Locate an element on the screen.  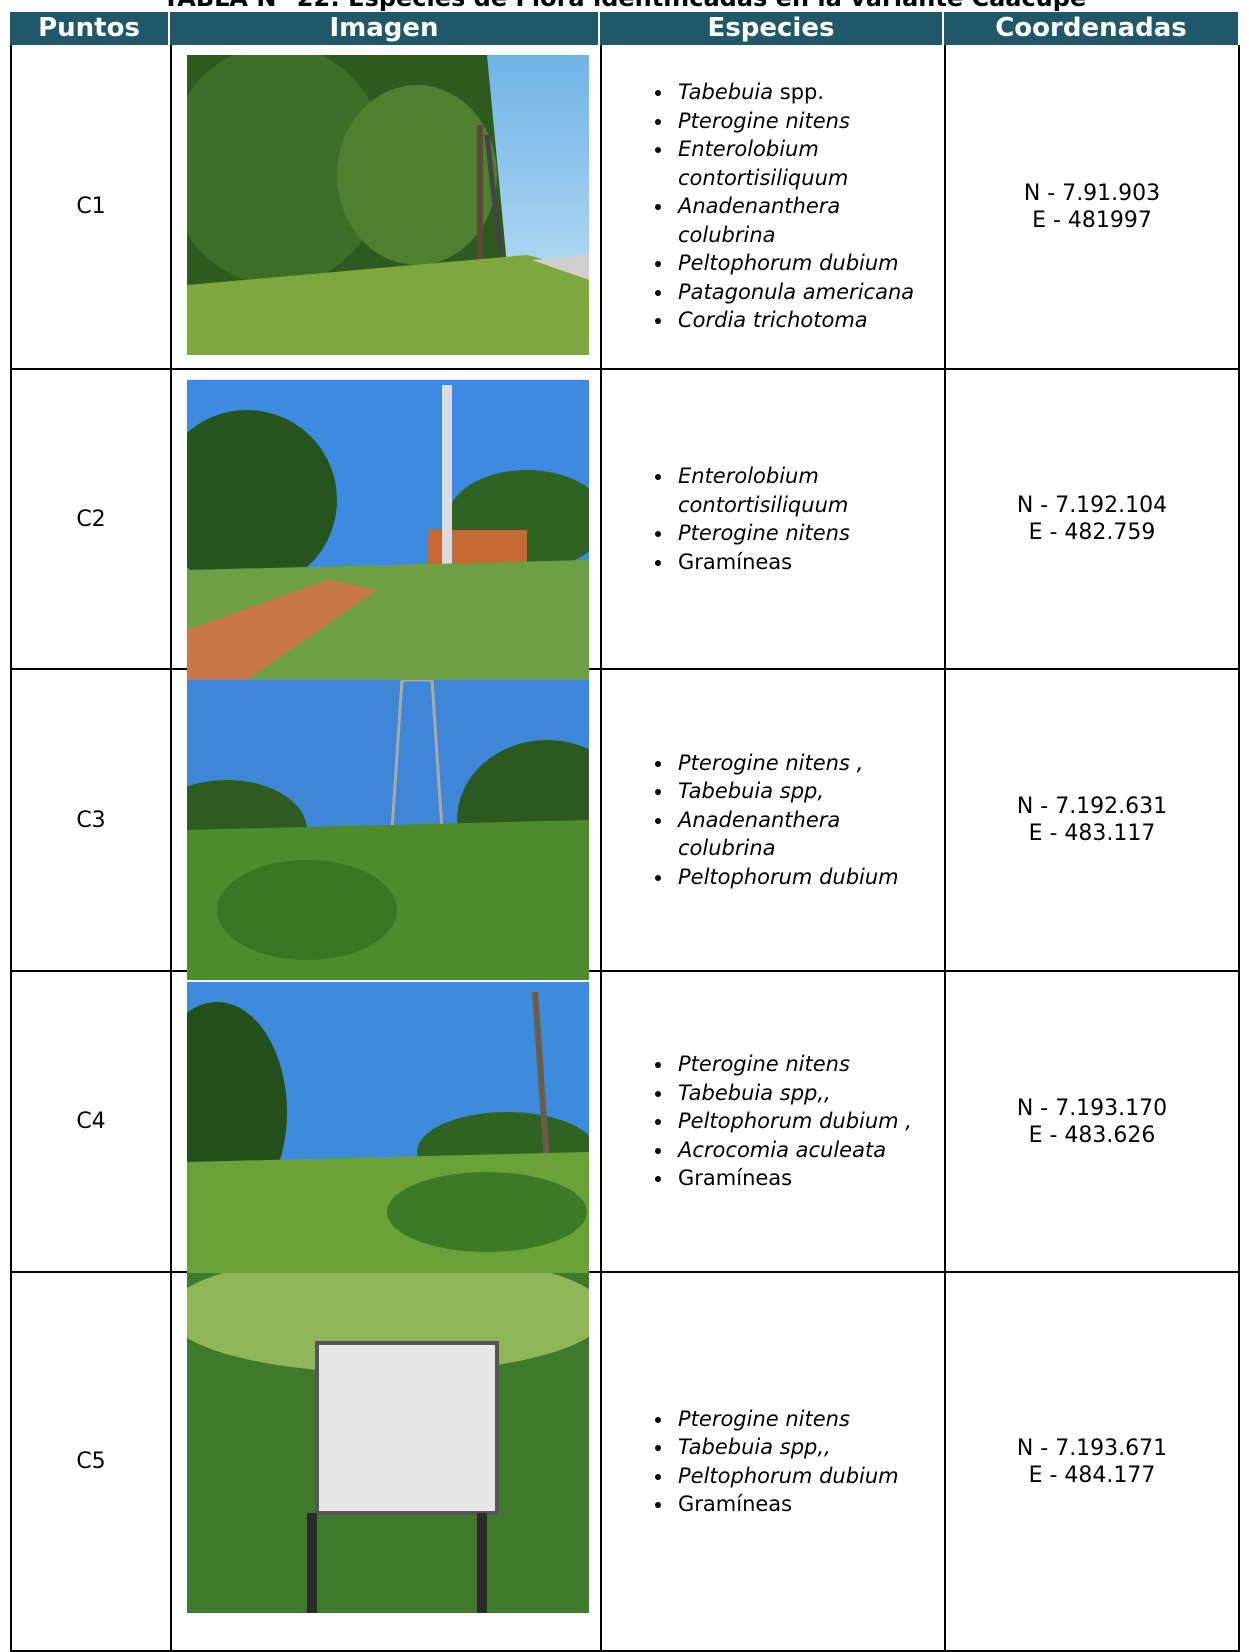
species-name: Tabebuia spp, is located at coordinates (751, 791).